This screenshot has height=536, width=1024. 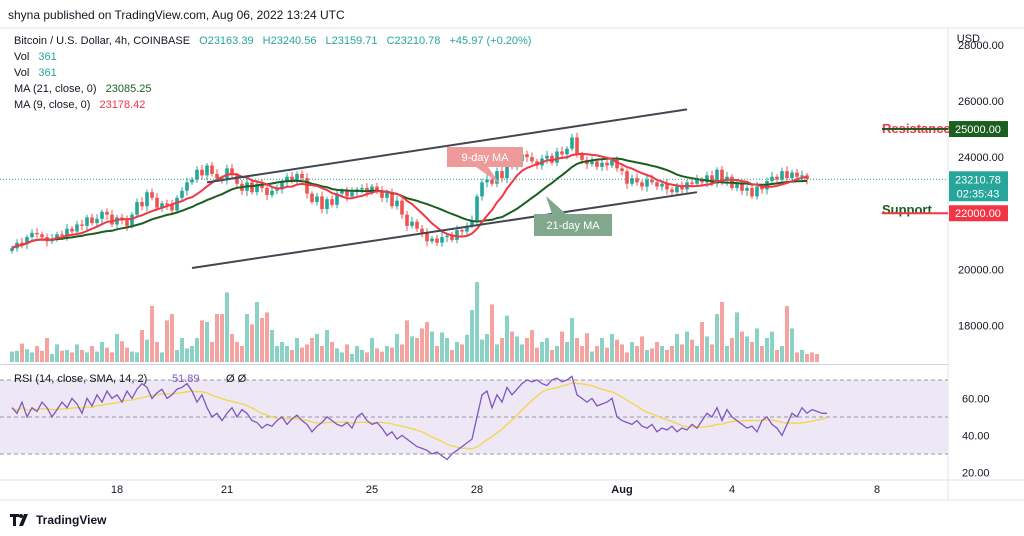 I want to click on ma9-label: MA (9, close, 0), so click(x=52, y=105).